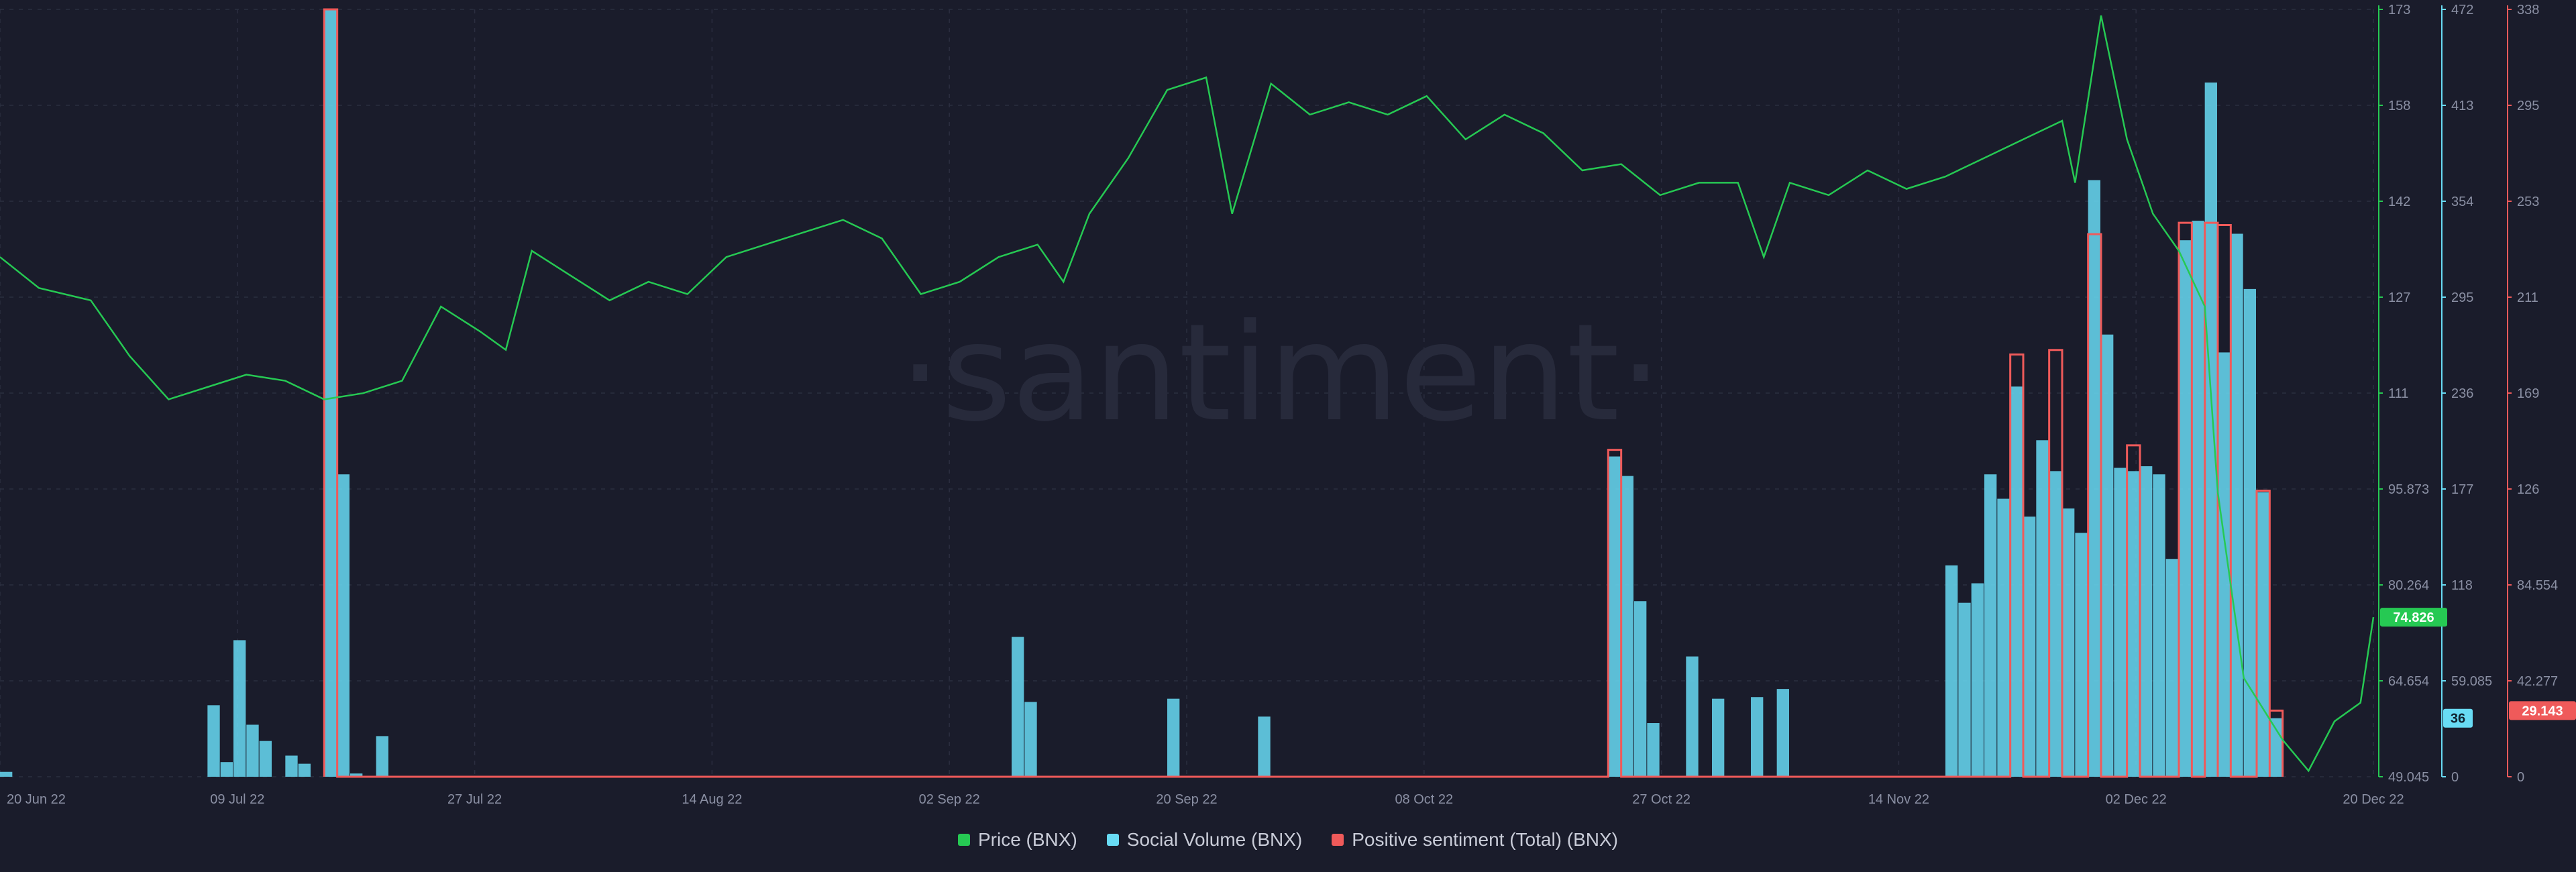 This screenshot has width=2576, height=872. Describe the element at coordinates (2528, 202) in the screenshot. I see `positive_sentiment-tick-label: 253` at that location.